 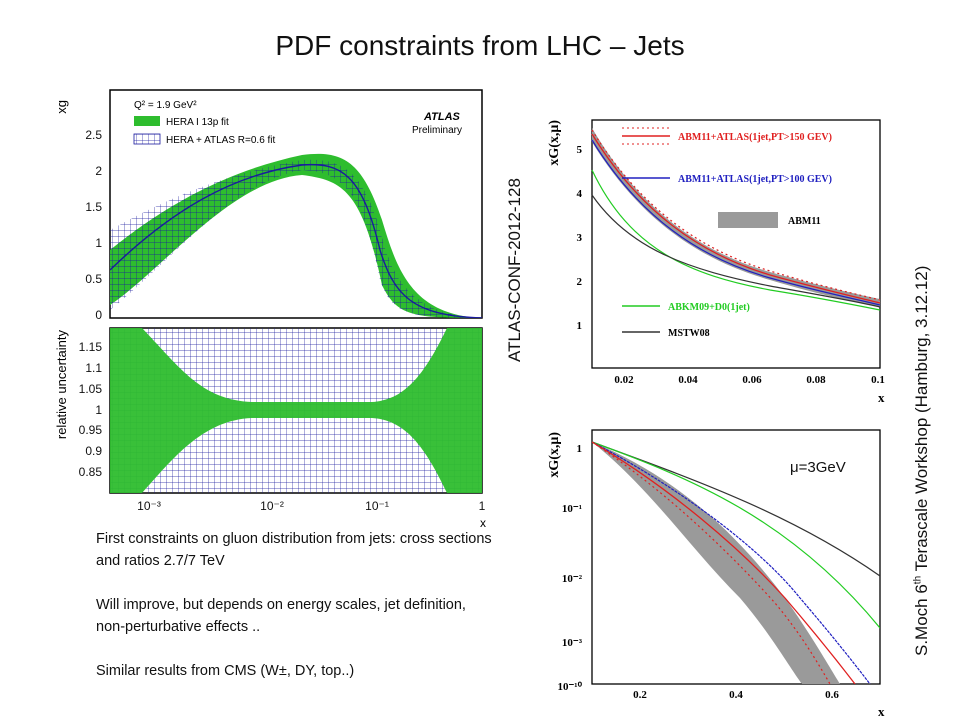 I want to click on legend-hera-label: HERA I 13p fit, so click(x=197, y=122).